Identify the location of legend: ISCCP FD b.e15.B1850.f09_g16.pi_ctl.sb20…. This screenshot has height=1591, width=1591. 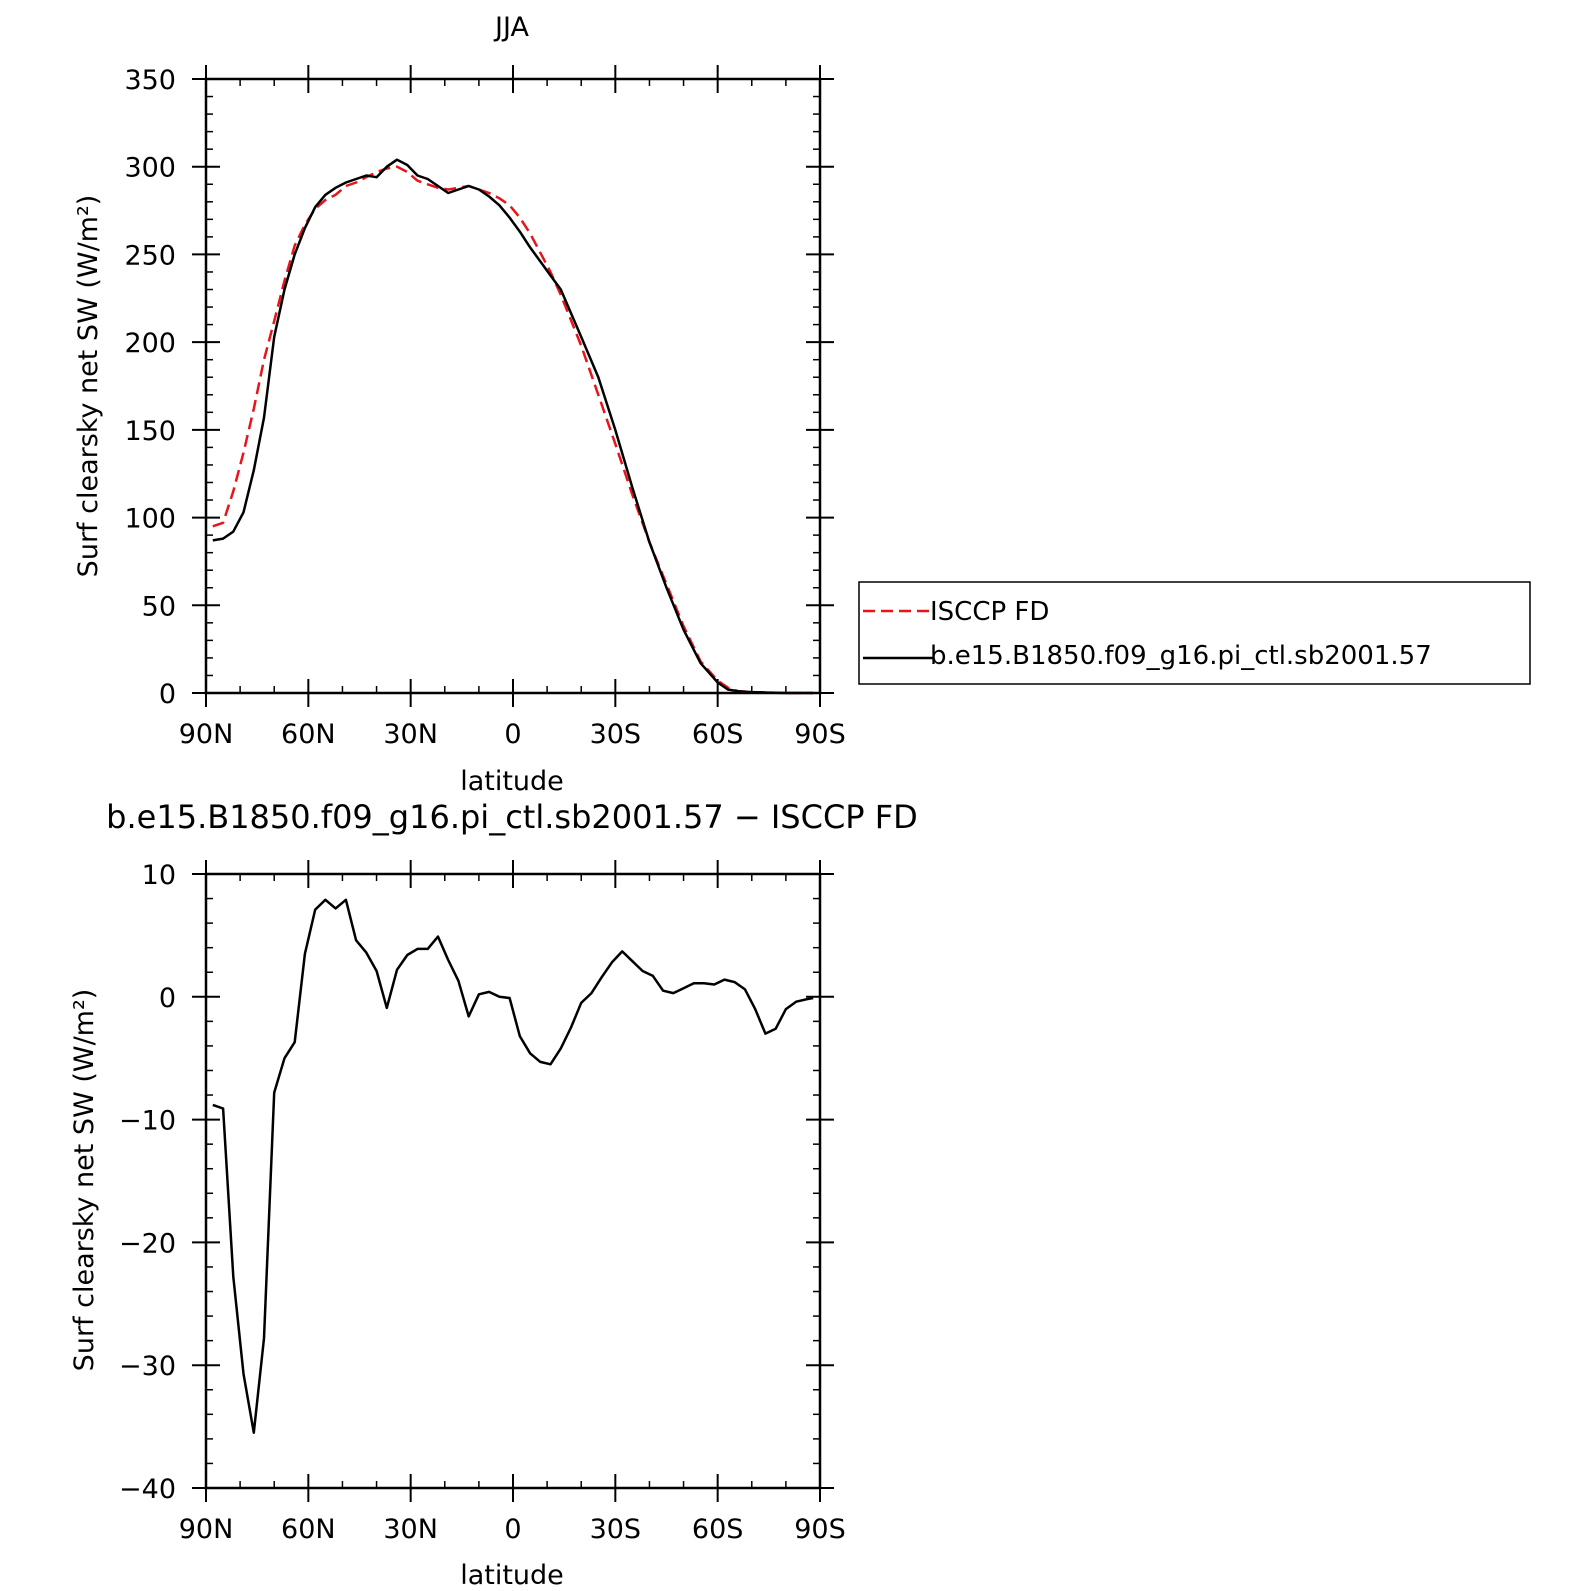
(1194, 633).